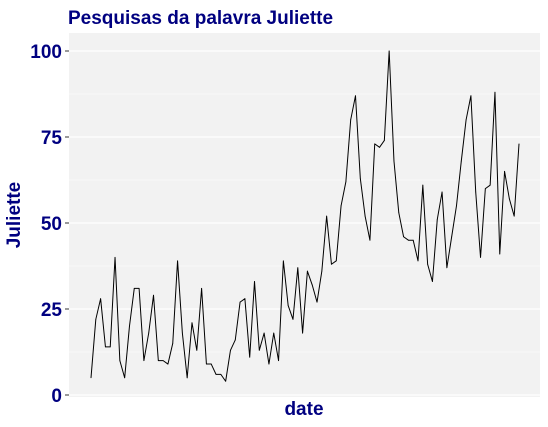 The width and height of the screenshot is (548, 427). What do you see at coordinates (52, 310) in the screenshot?
I see `y-tick-label: 25` at bounding box center [52, 310].